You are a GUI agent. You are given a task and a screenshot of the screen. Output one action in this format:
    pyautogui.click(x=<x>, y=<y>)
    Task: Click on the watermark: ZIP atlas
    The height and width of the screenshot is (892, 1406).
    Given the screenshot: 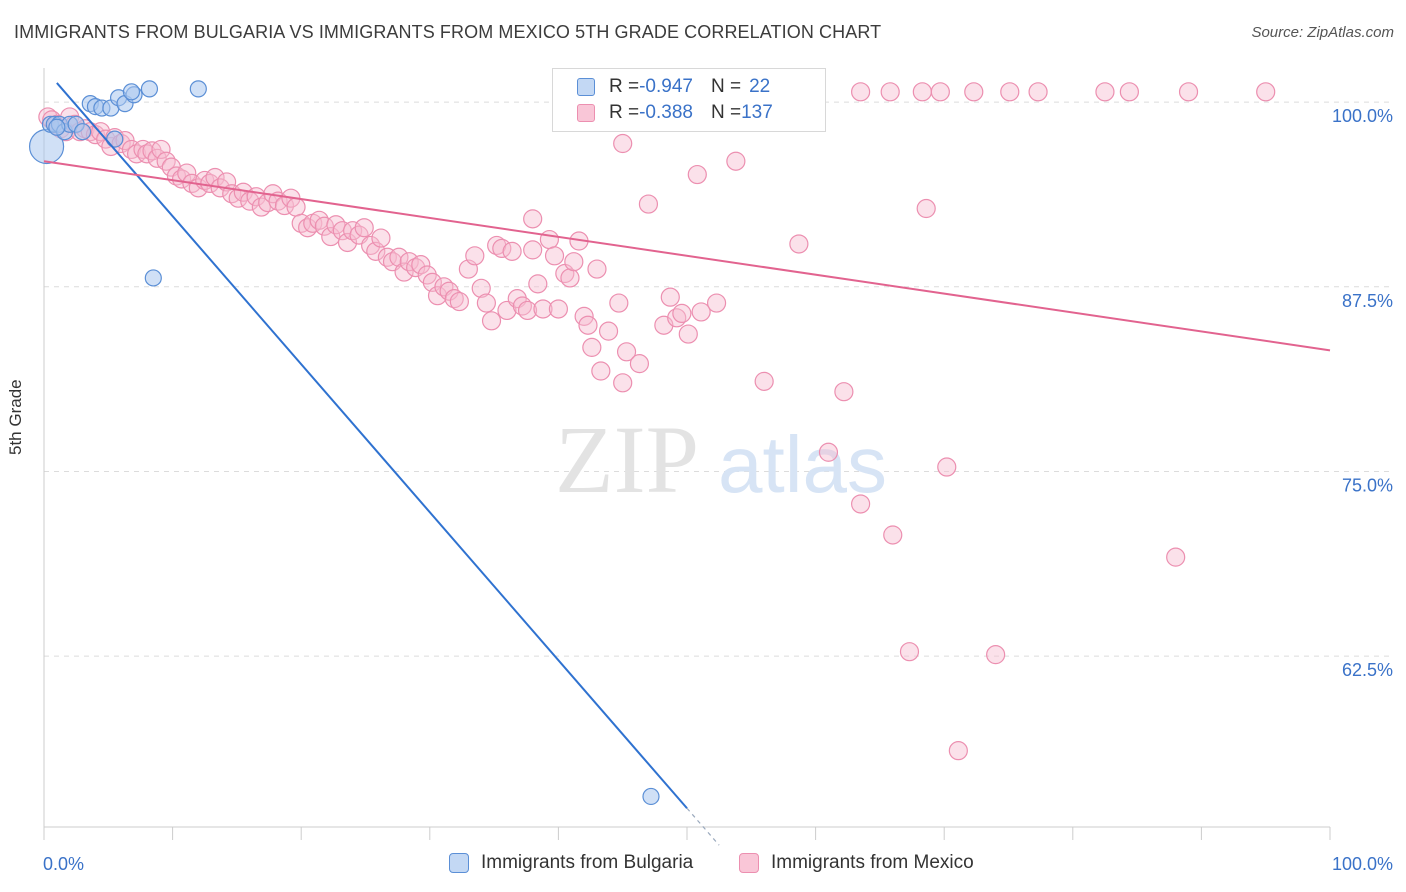 What is the action you would take?
    pyautogui.click(x=721, y=459)
    